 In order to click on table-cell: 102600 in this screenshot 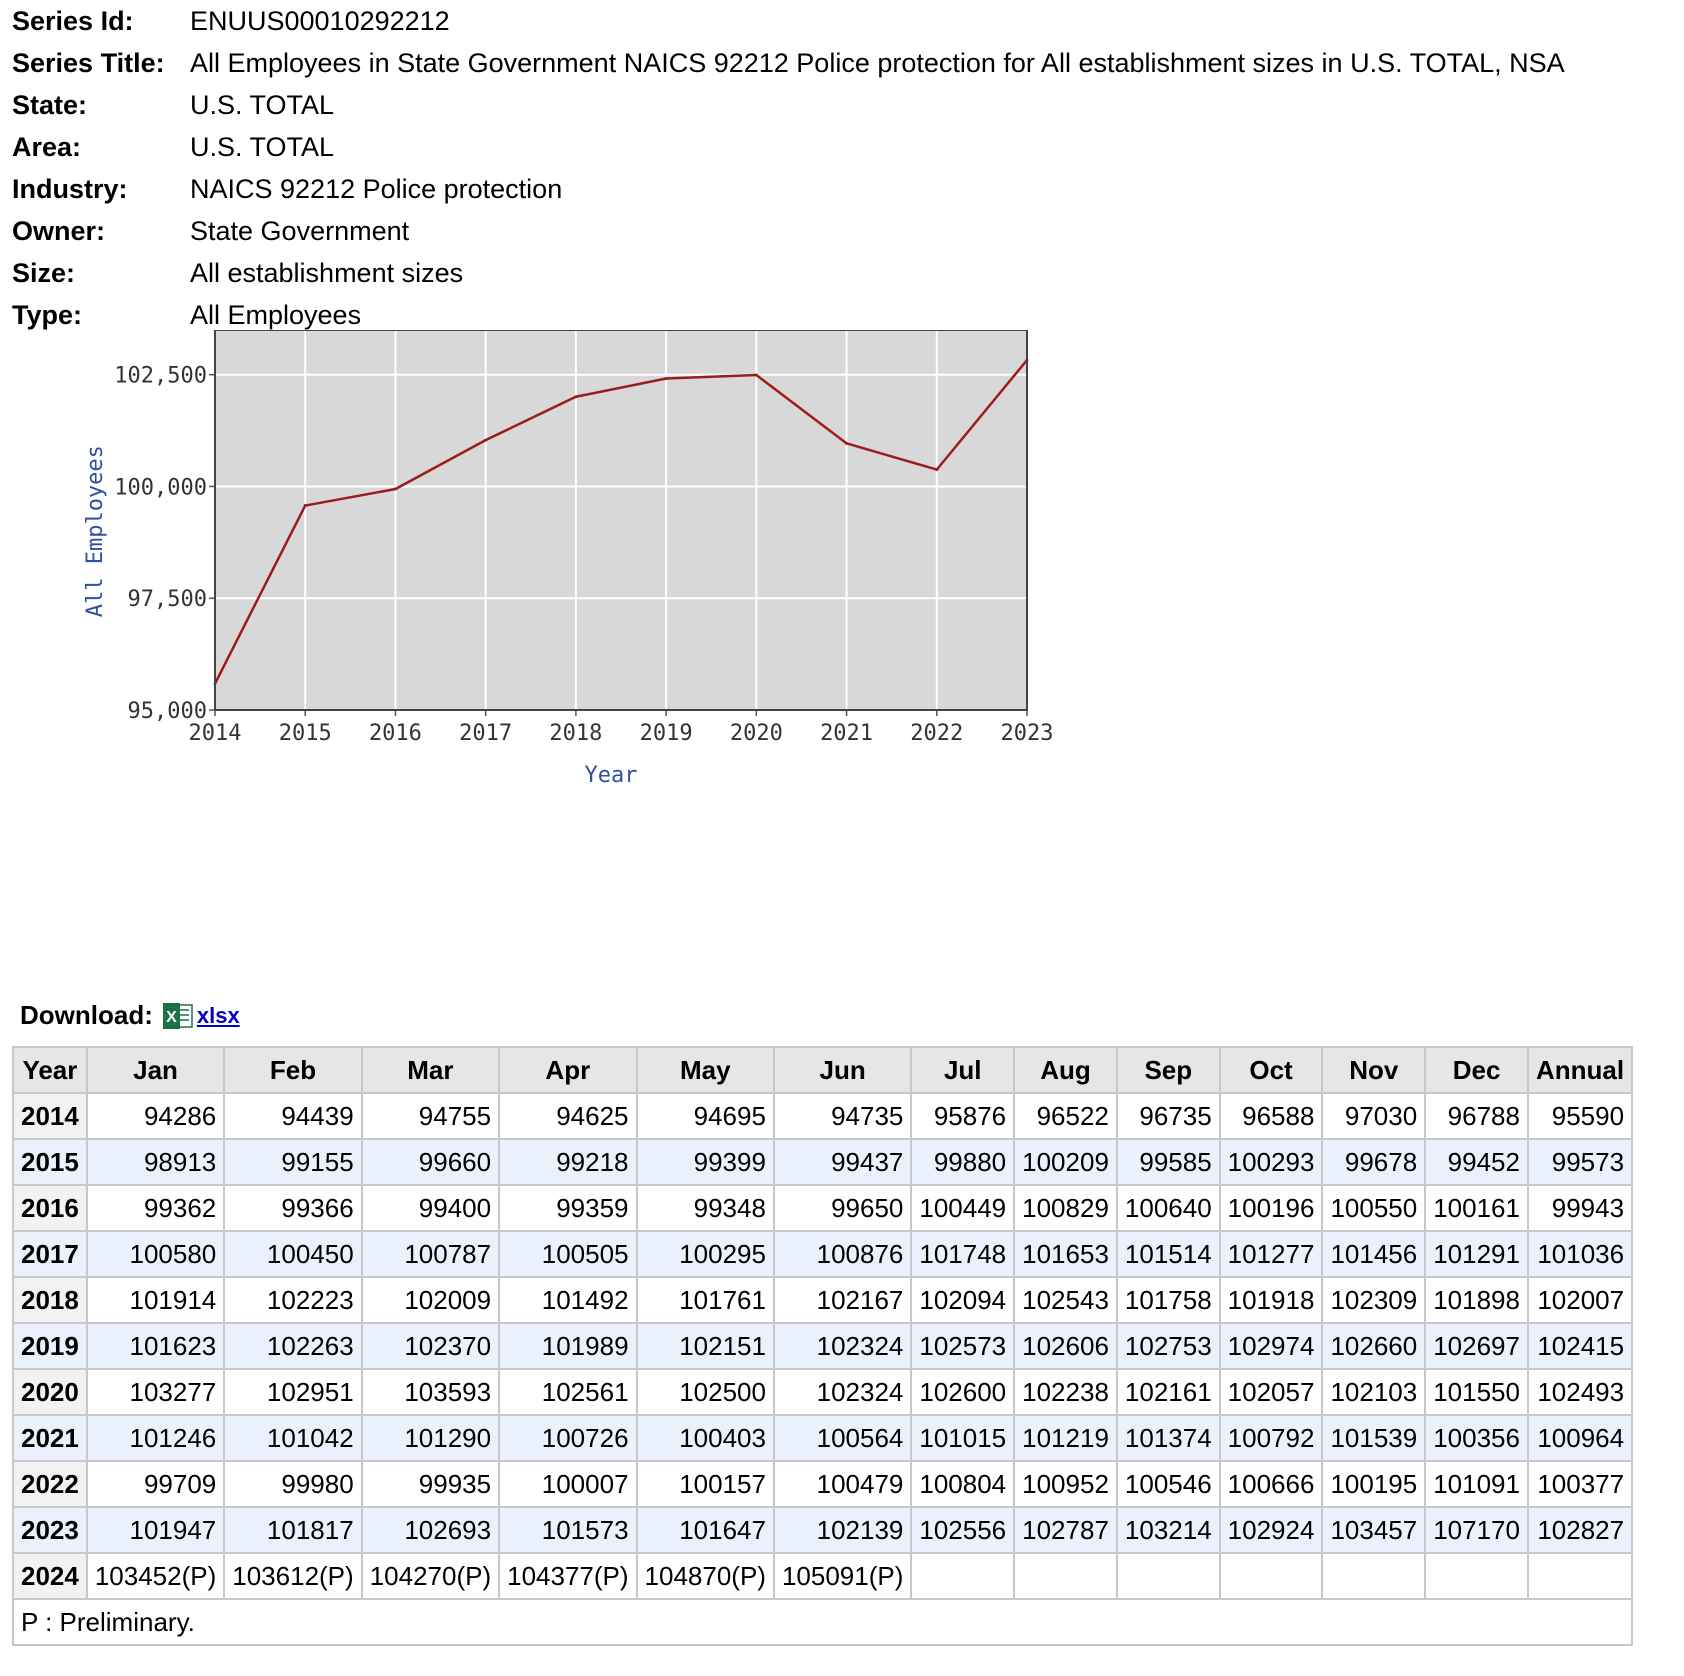, I will do `click(963, 1392)`.